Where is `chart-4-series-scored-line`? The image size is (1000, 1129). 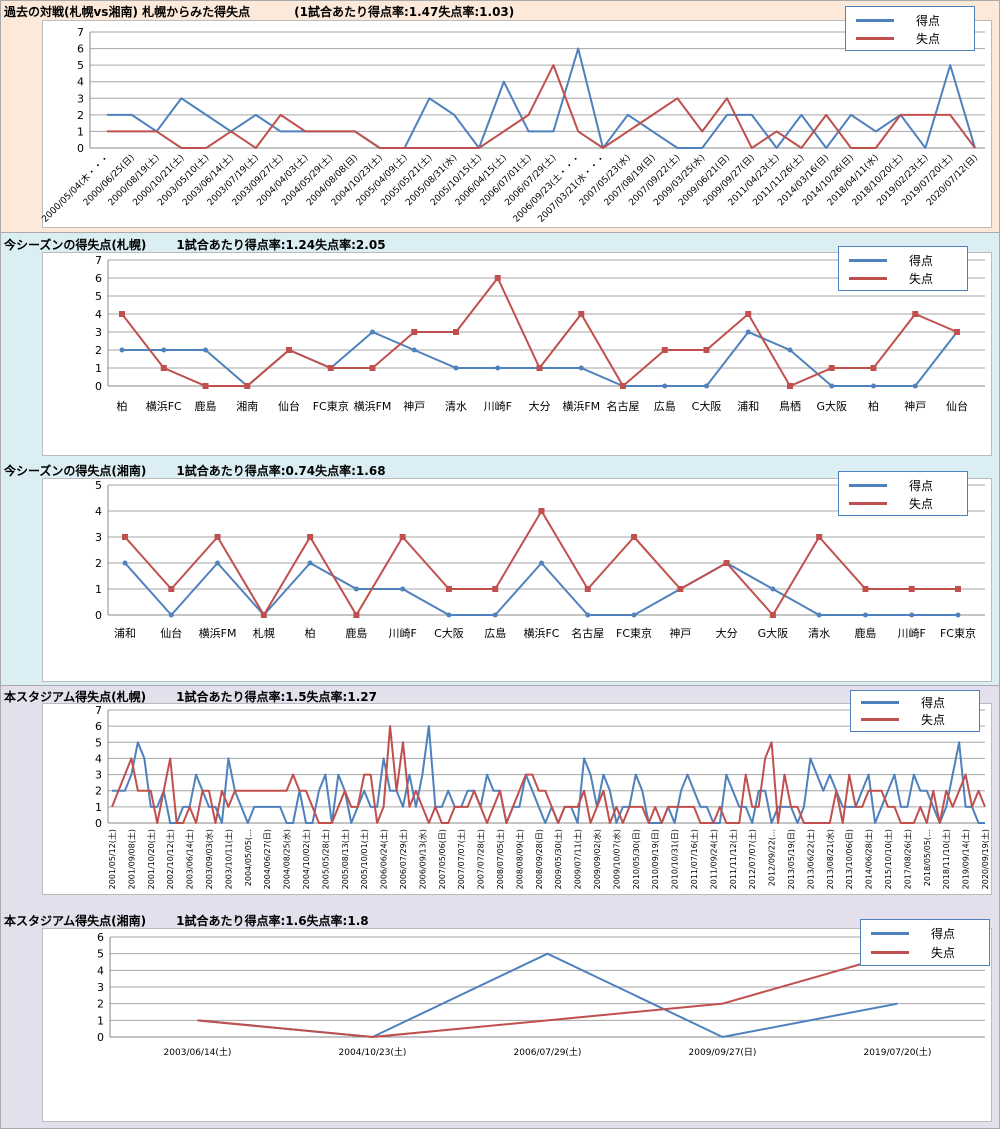 chart-4-series-scored-line is located at coordinates (548, 774).